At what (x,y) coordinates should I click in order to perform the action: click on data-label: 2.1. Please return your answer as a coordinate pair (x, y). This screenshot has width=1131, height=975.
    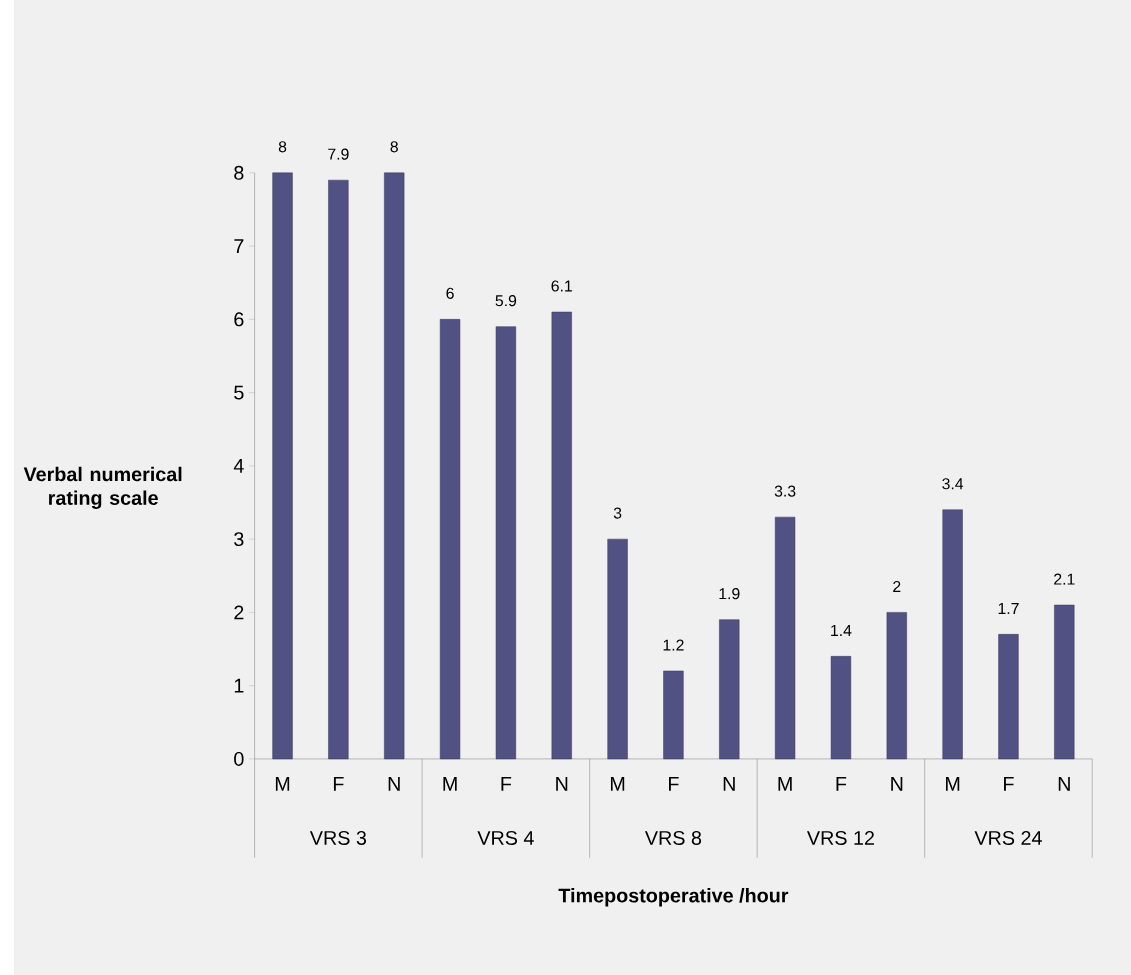
    Looking at the image, I should click on (1064, 579).